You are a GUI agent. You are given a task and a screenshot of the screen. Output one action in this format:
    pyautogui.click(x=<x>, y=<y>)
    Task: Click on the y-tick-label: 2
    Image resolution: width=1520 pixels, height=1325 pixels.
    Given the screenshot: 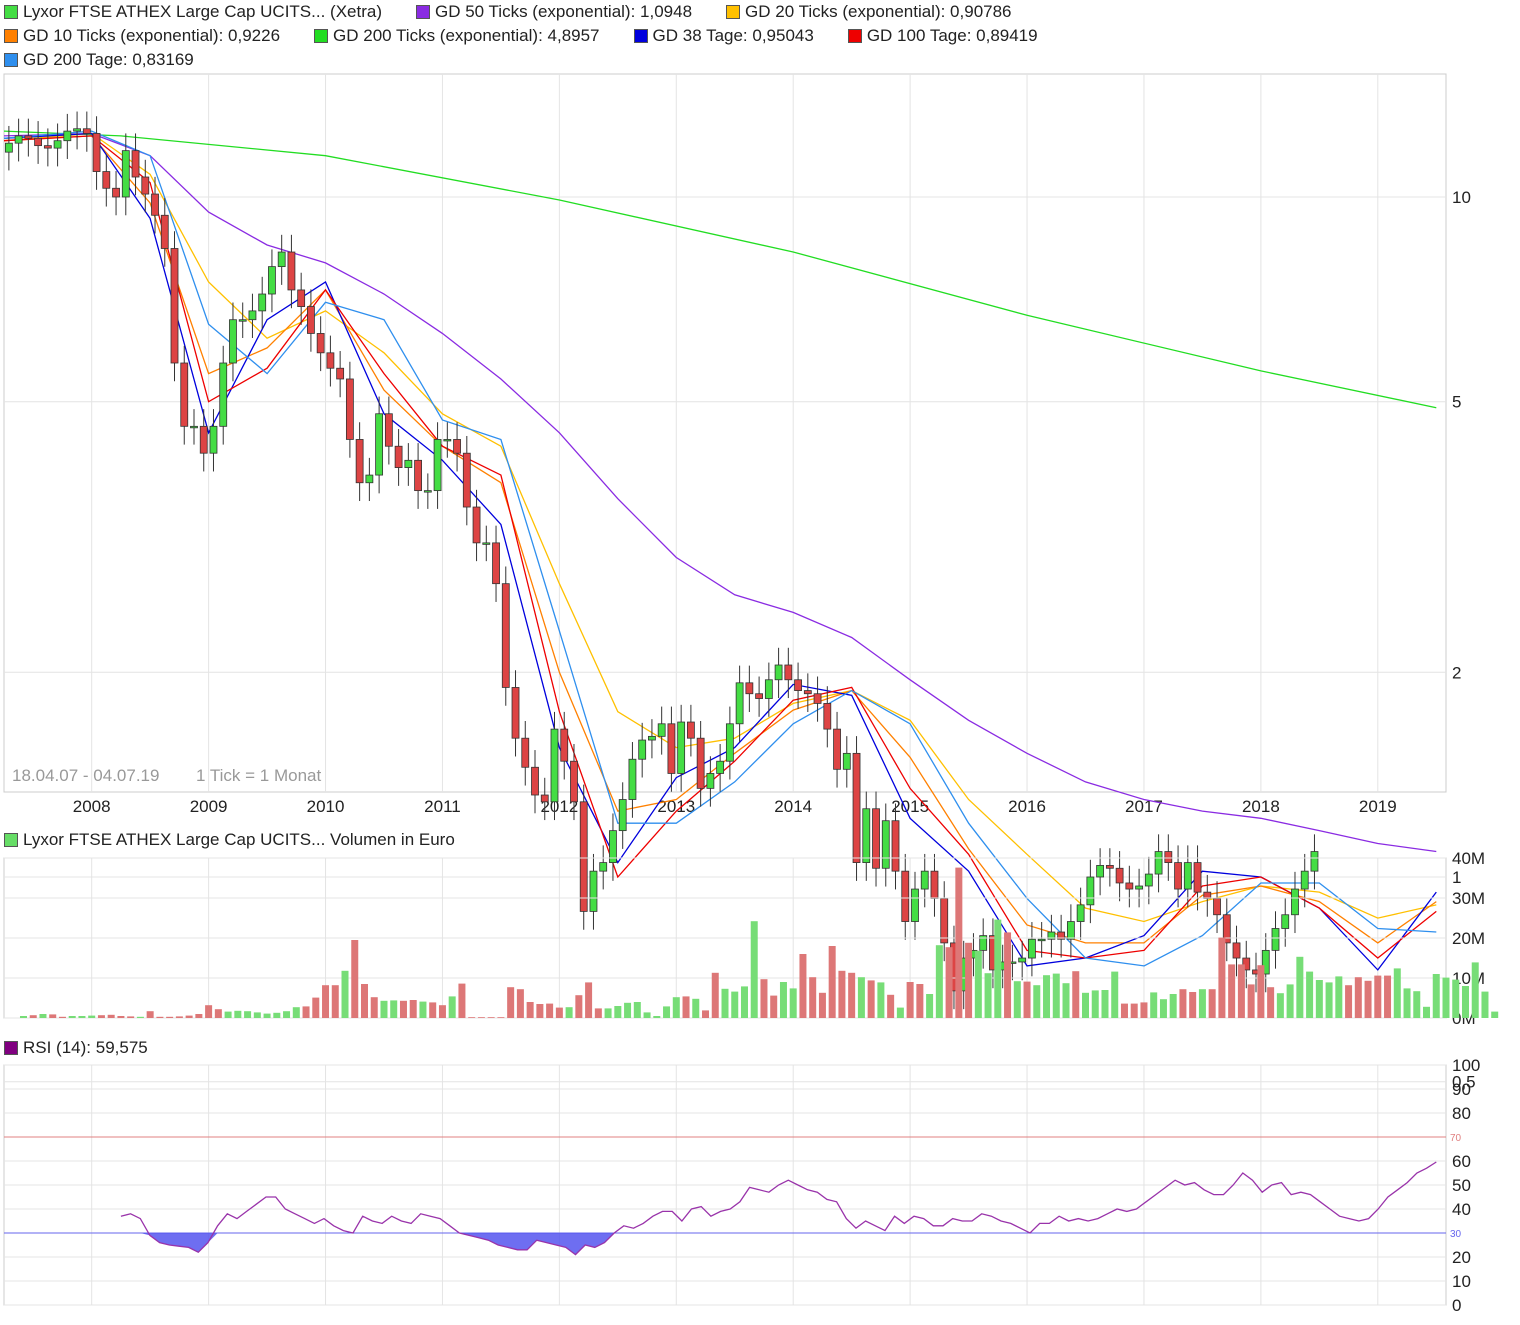 What is the action you would take?
    pyautogui.click(x=1456, y=672)
    